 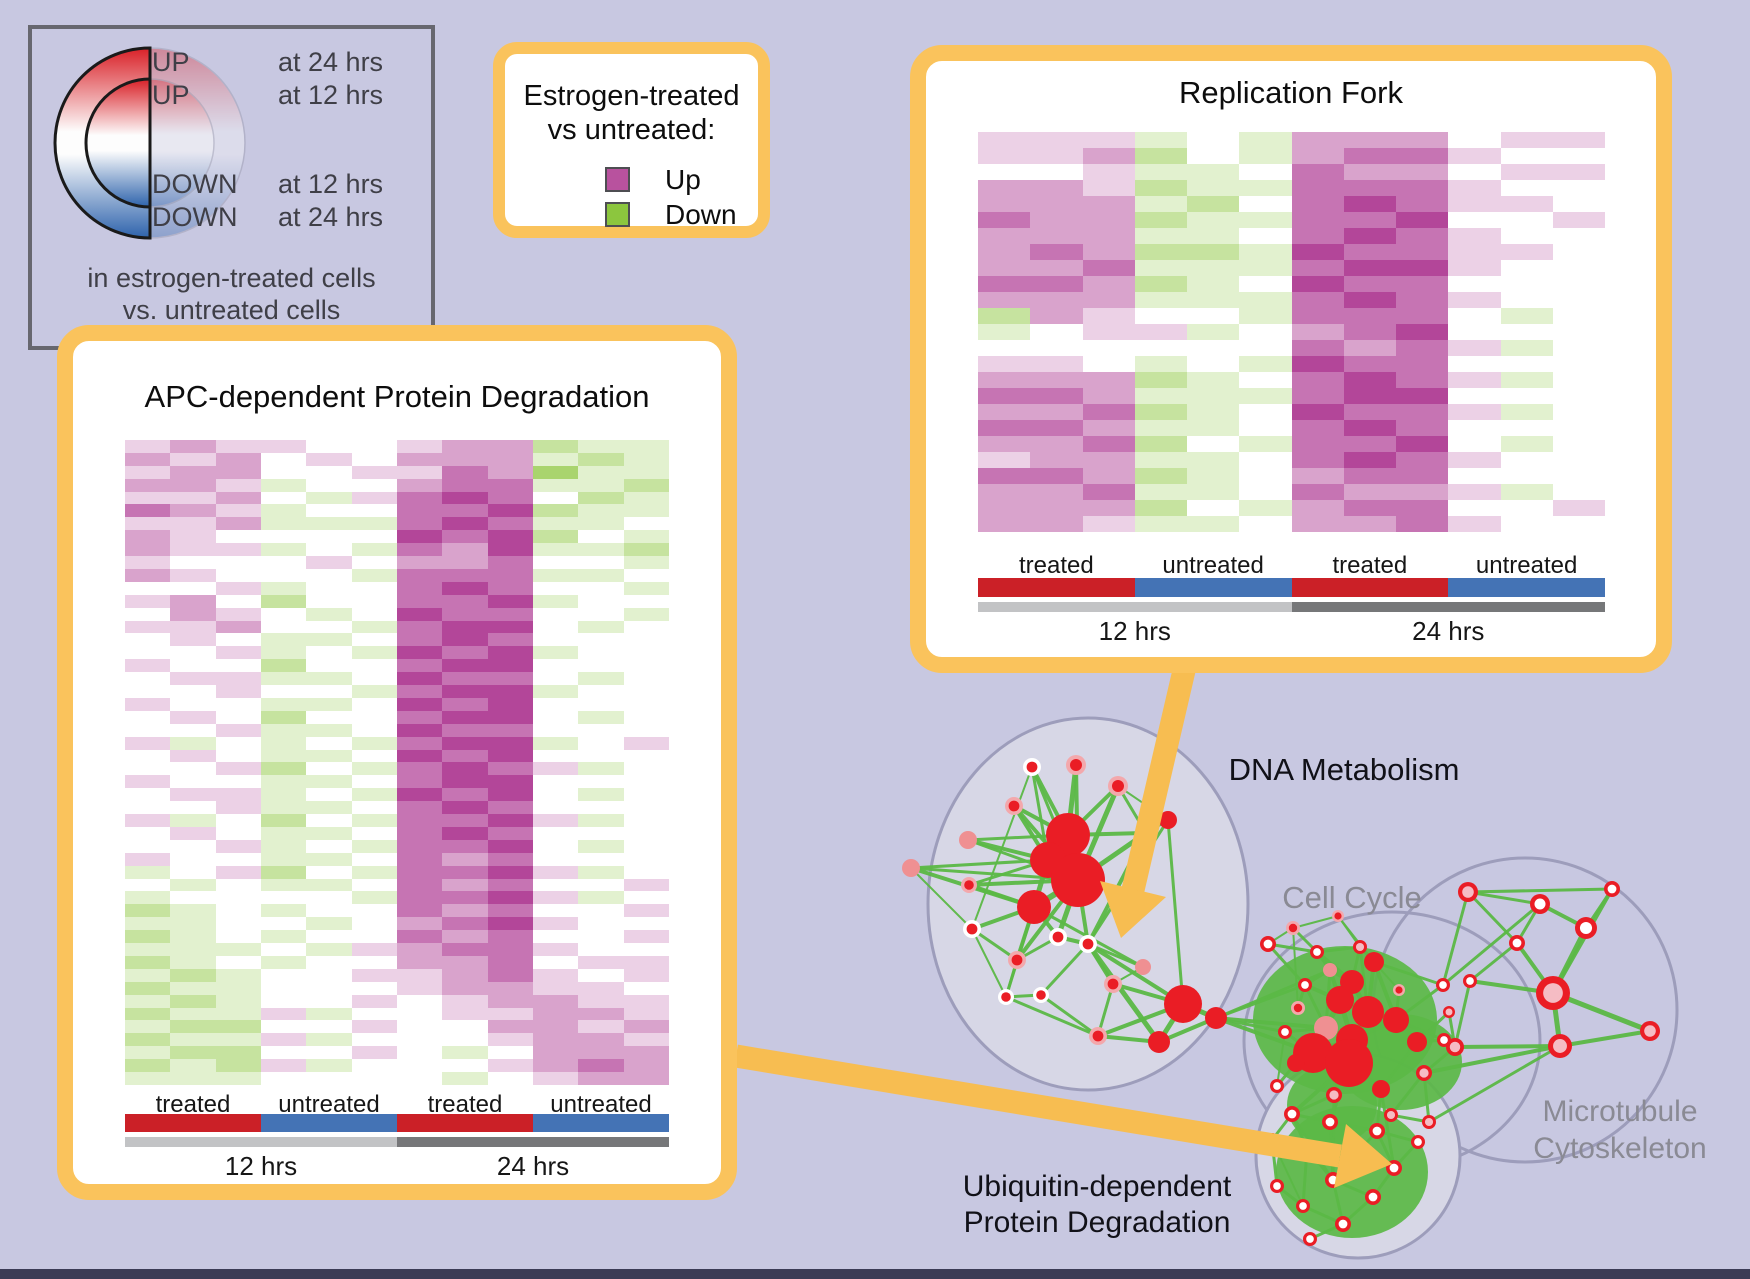 I want to click on network-node-solid, so click(x=1296, y=1063).